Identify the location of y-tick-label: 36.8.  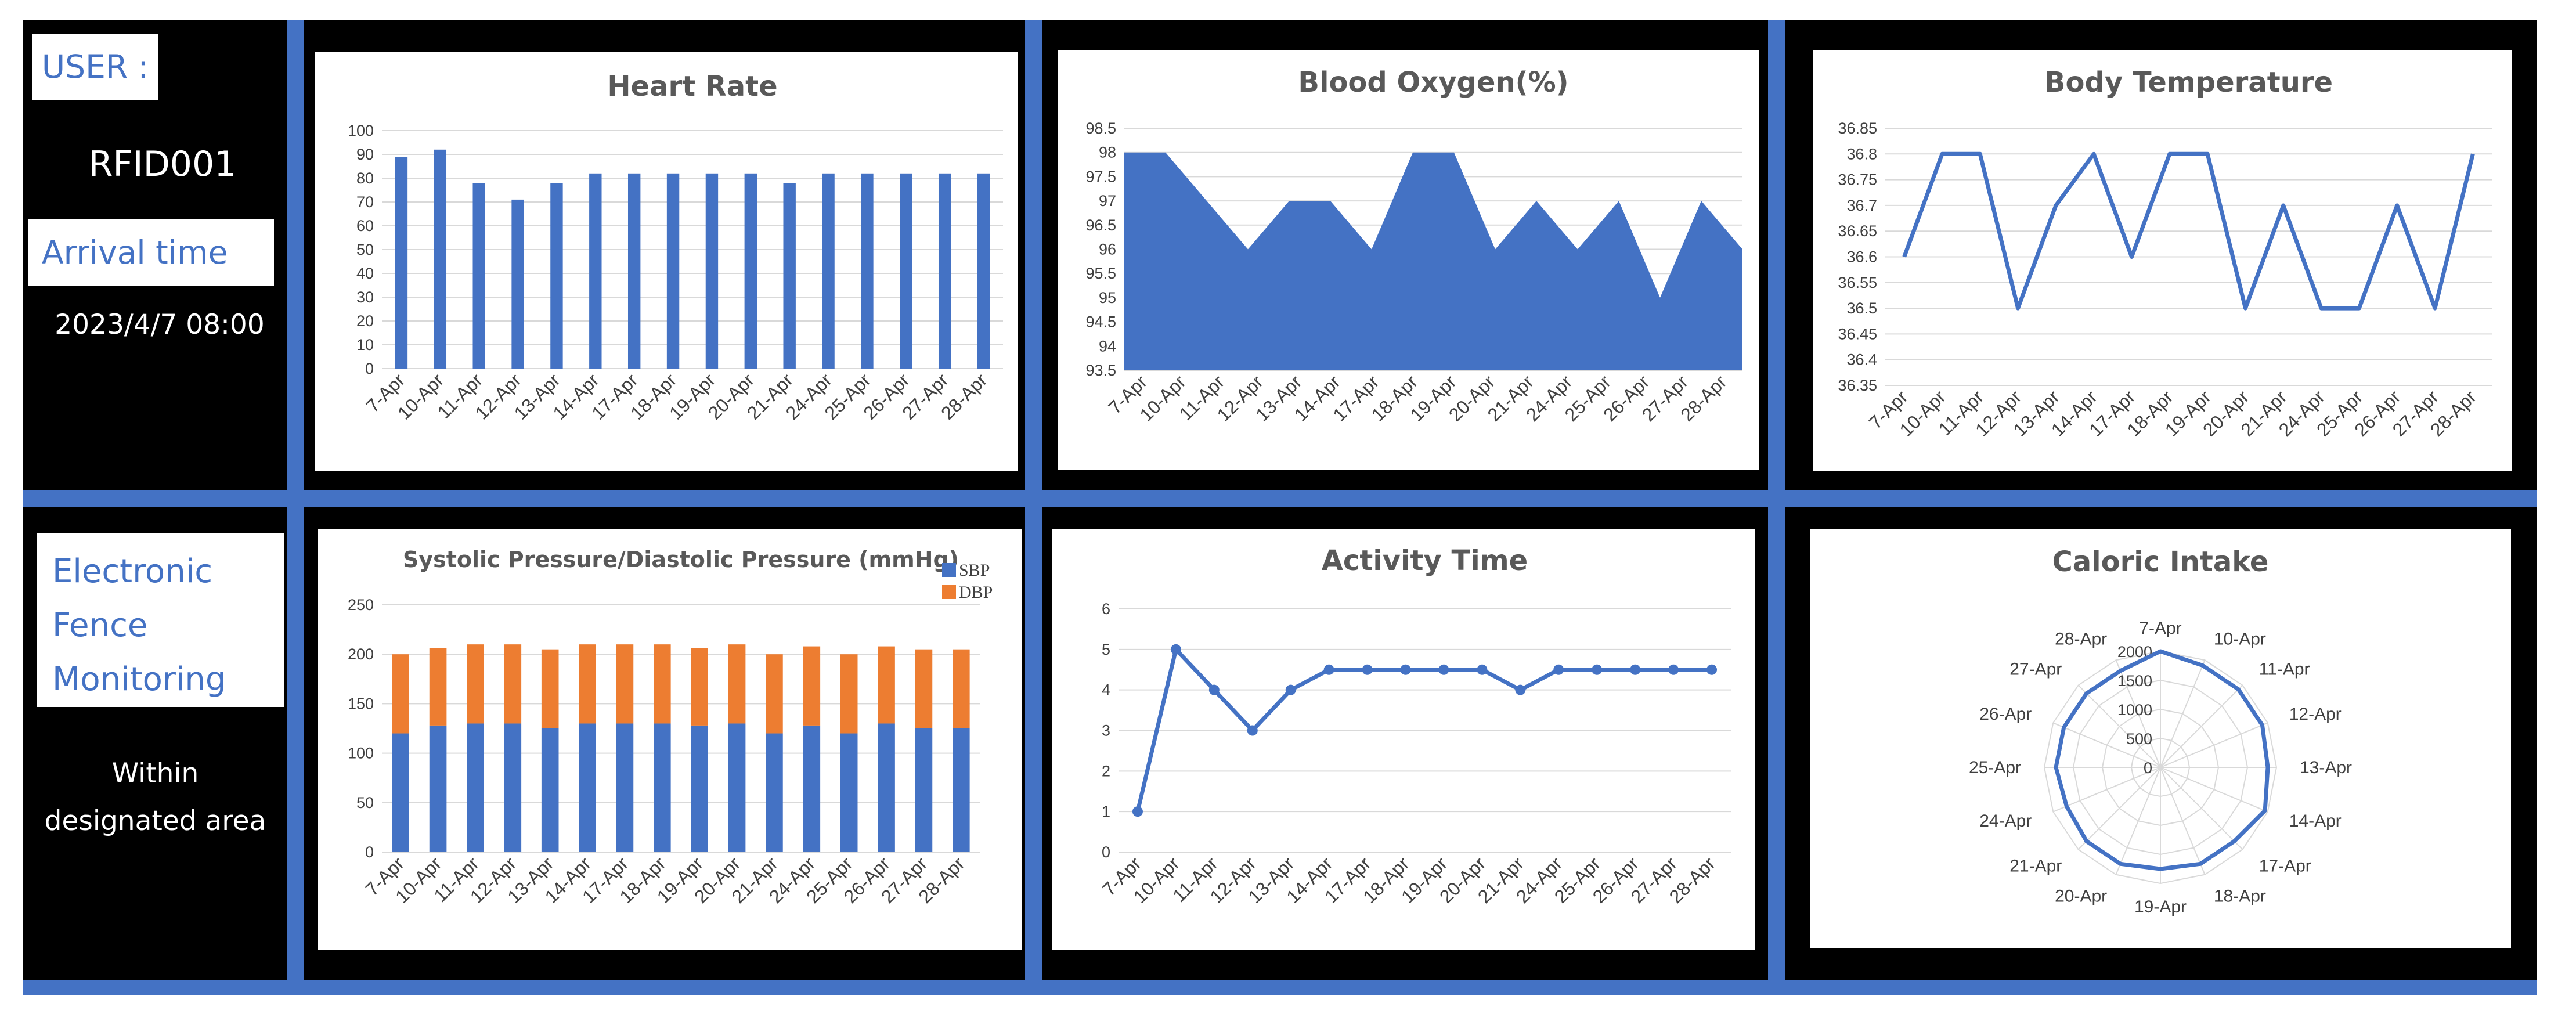
(1861, 154).